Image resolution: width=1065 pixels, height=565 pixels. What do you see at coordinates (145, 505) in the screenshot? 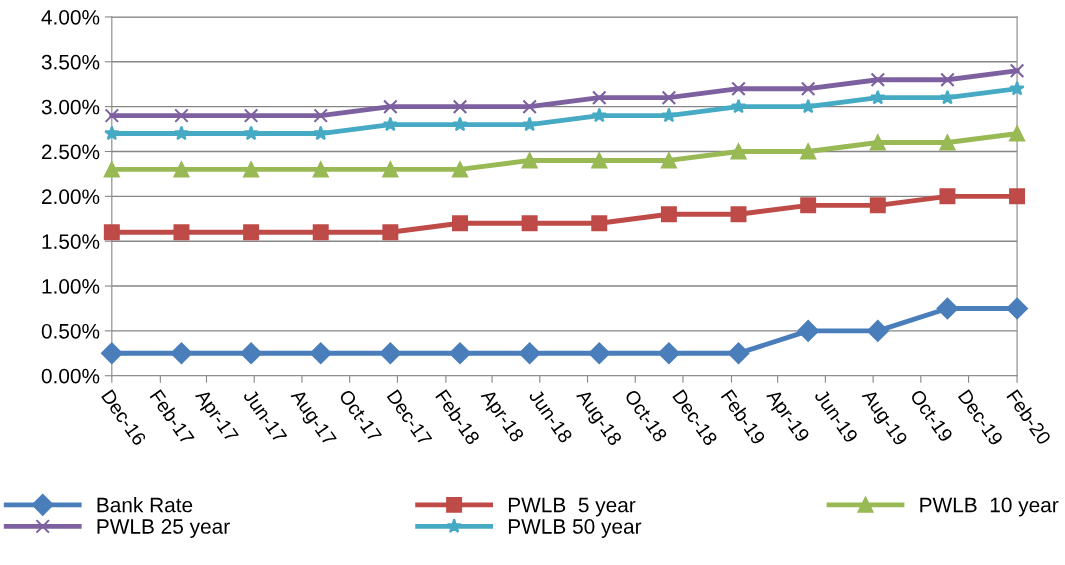
I see `legend-label: Bank Rate` at bounding box center [145, 505].